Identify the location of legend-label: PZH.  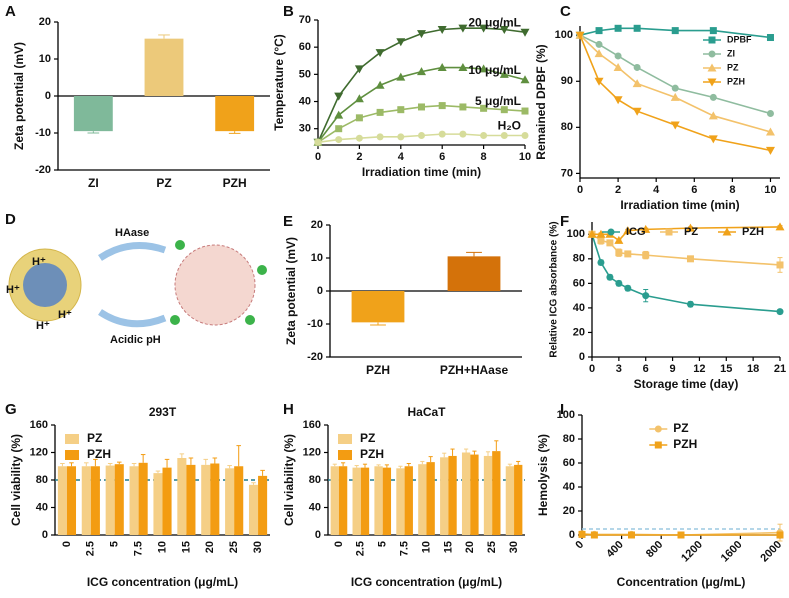
(736, 81).